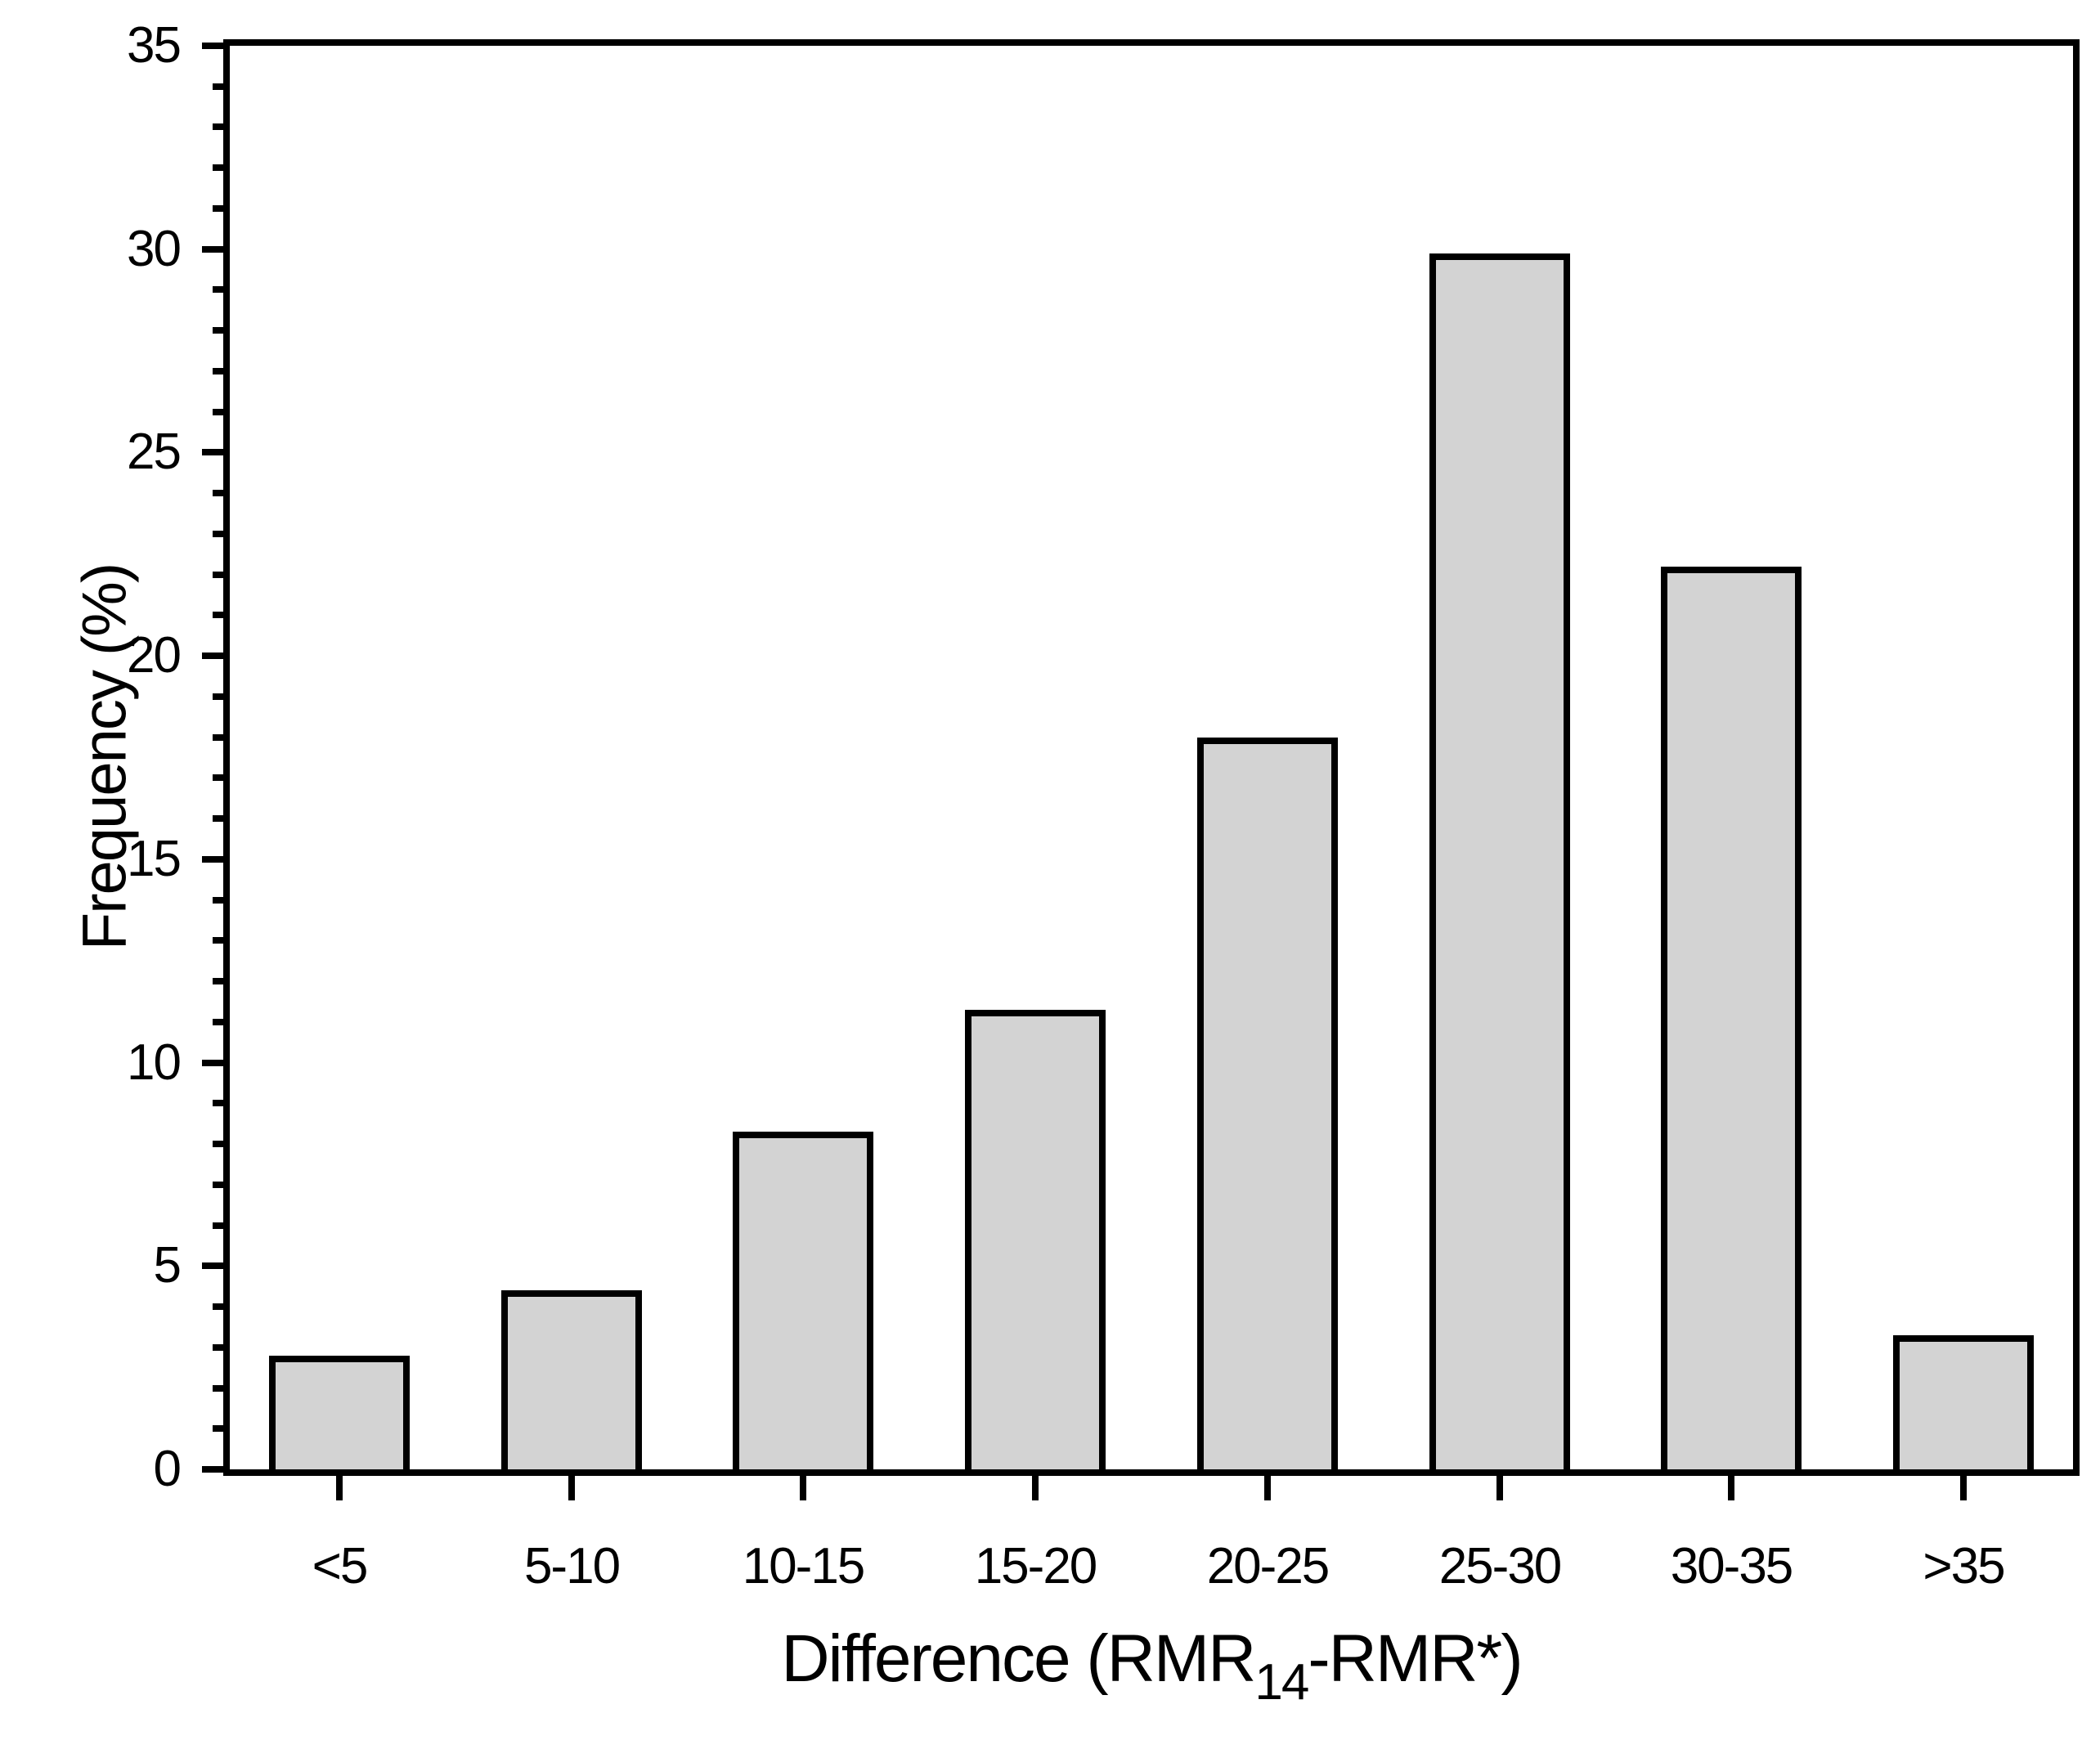  Describe the element at coordinates (572, 1566) in the screenshot. I see `x-tick-label: 5-10` at that location.